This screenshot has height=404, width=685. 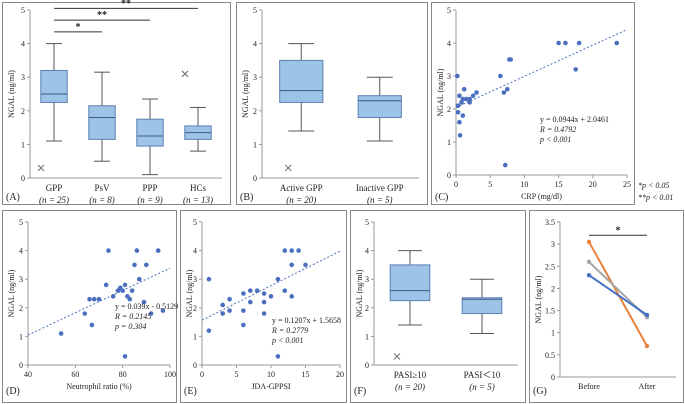 I want to click on panel-G-border, so click(x=606, y=306).